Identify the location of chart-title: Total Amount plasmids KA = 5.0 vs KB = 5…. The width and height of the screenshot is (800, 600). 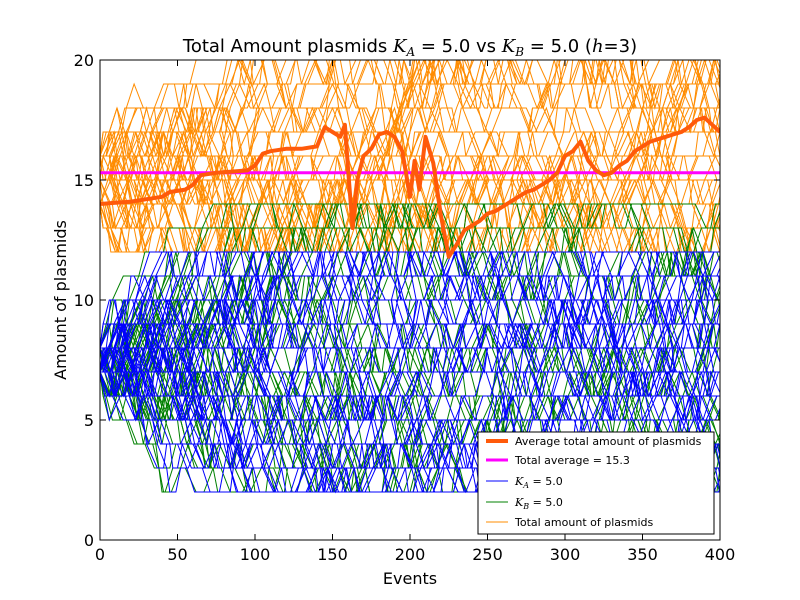
(409, 47).